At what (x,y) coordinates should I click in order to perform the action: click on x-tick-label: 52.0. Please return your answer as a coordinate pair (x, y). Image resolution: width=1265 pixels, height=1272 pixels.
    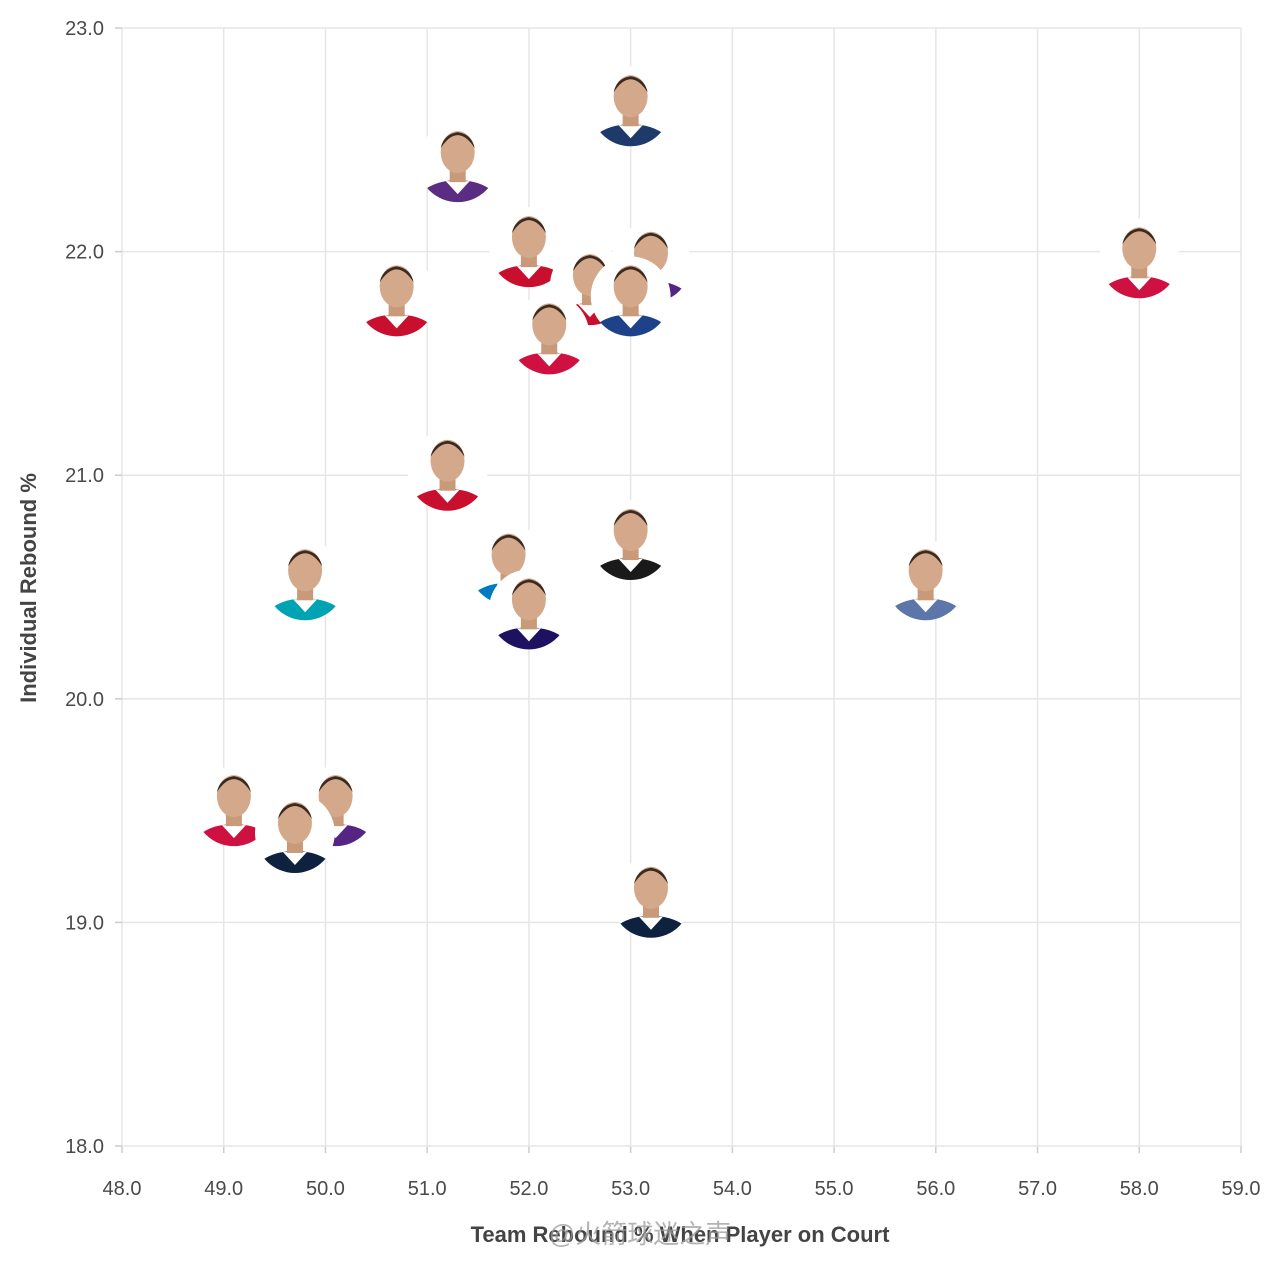
    Looking at the image, I should click on (528, 1189).